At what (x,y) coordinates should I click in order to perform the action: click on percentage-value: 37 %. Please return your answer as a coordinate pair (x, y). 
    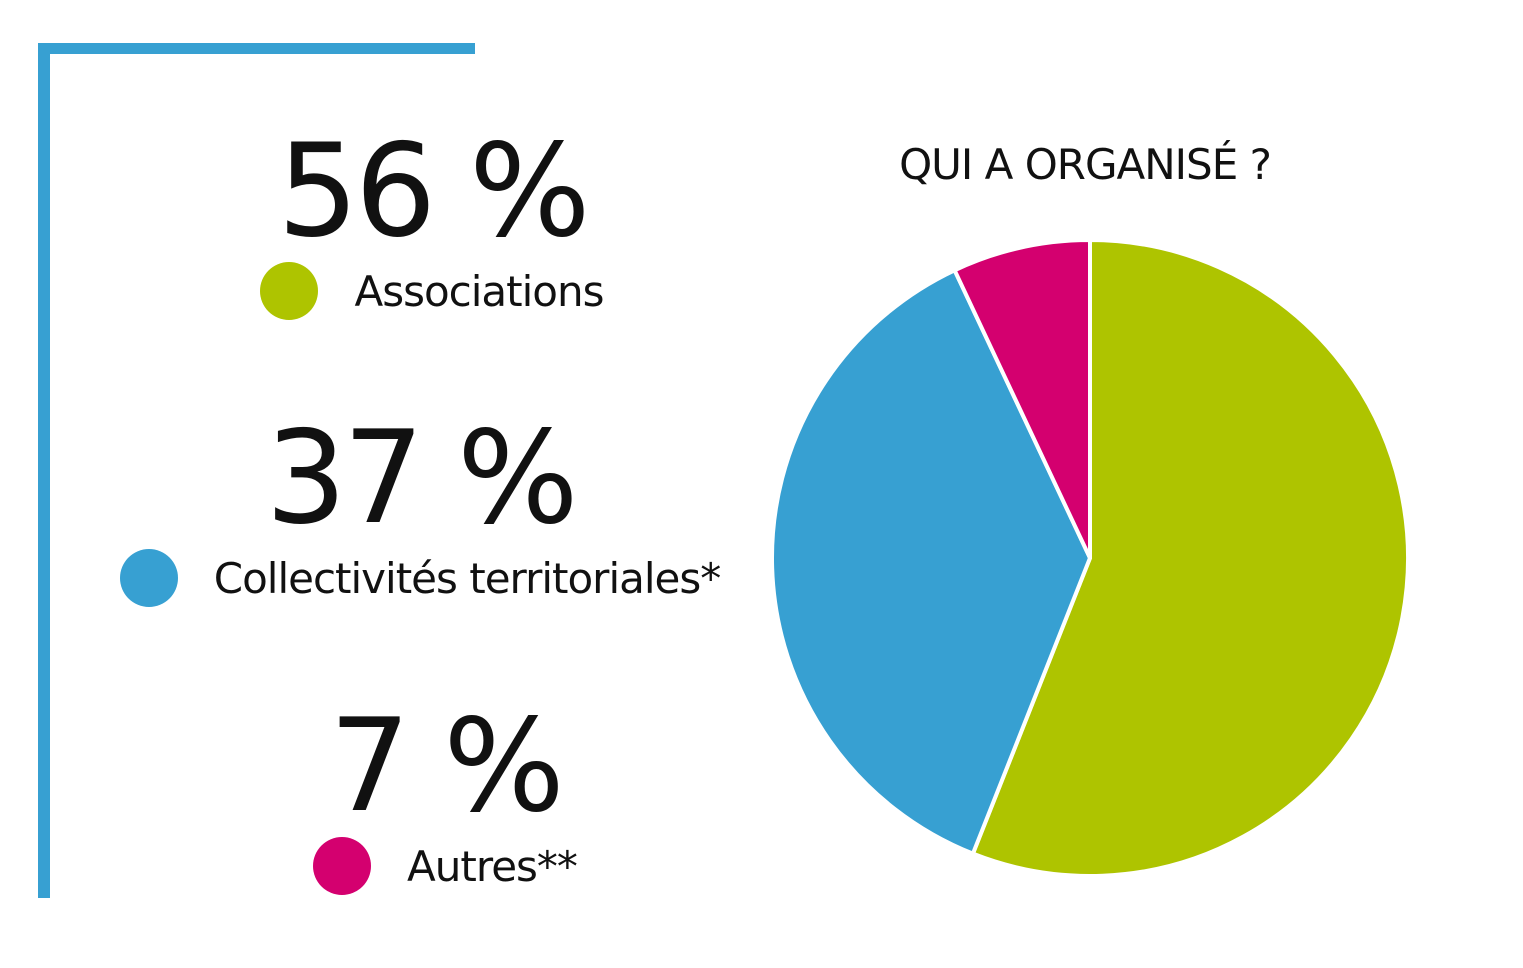
    Looking at the image, I should click on (421, 478).